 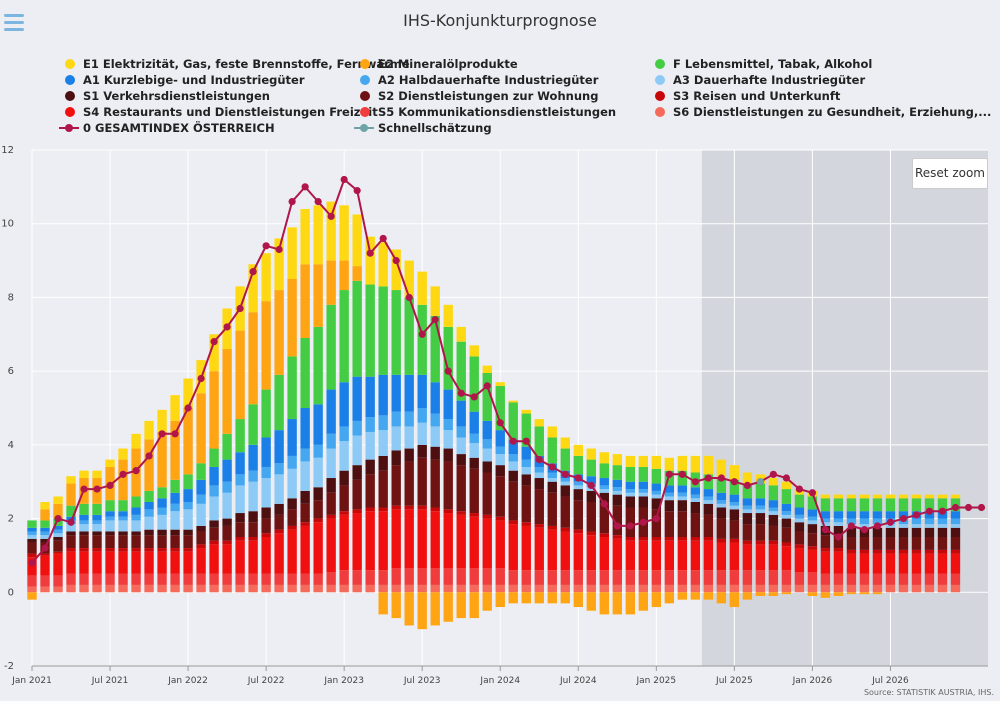 I want to click on legend-label: A3 Dauerhafte Industriegüter, so click(x=769, y=80).